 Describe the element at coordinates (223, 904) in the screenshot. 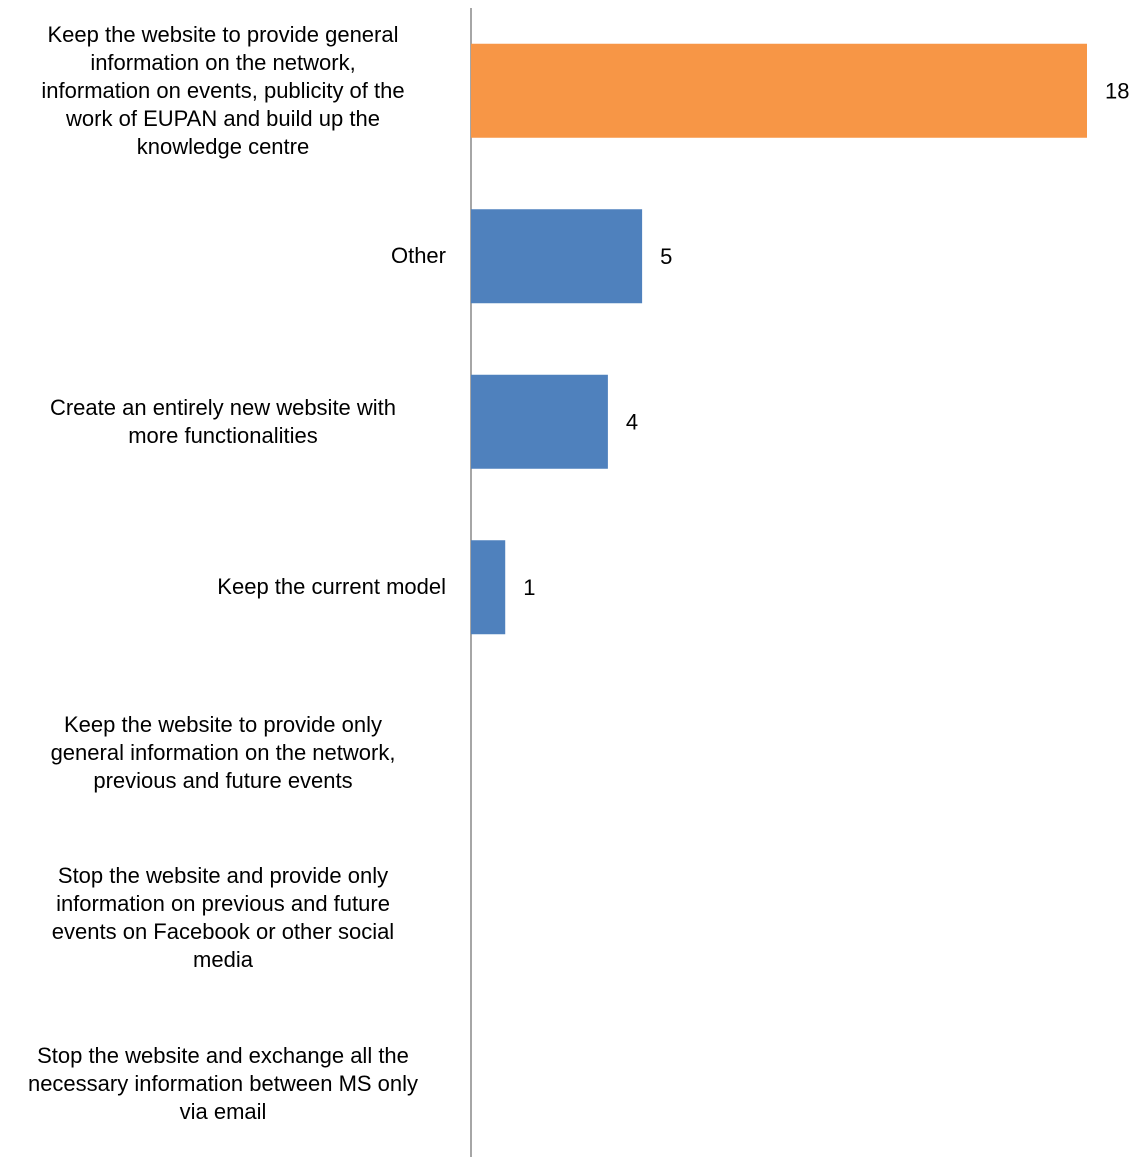

I see `category-label-line: information on previous and future` at that location.